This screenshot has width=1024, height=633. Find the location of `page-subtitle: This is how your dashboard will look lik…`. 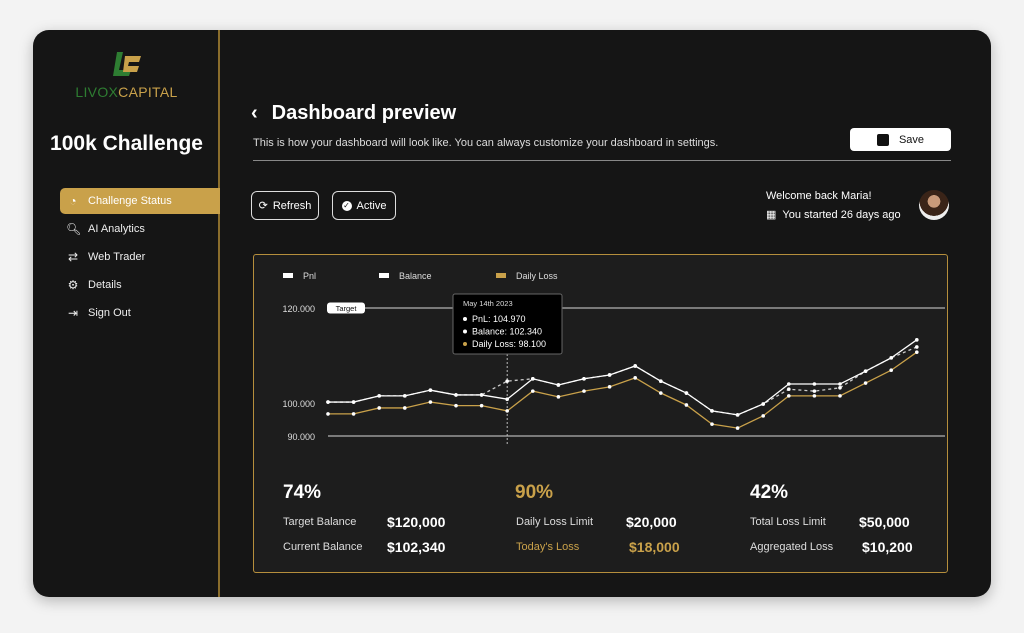

page-subtitle: This is how your dashboard will look lik… is located at coordinates (486, 143).